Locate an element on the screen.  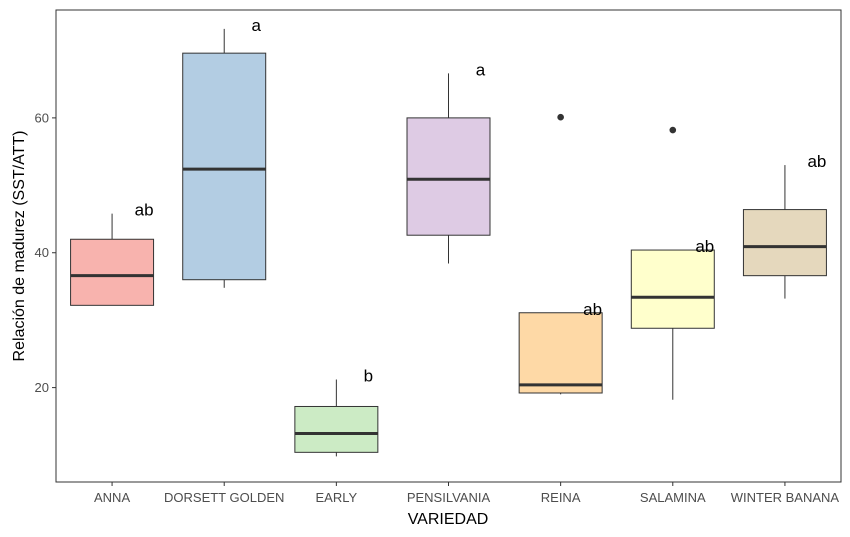
significance-letter-anna: ab is located at coordinates (144, 210).